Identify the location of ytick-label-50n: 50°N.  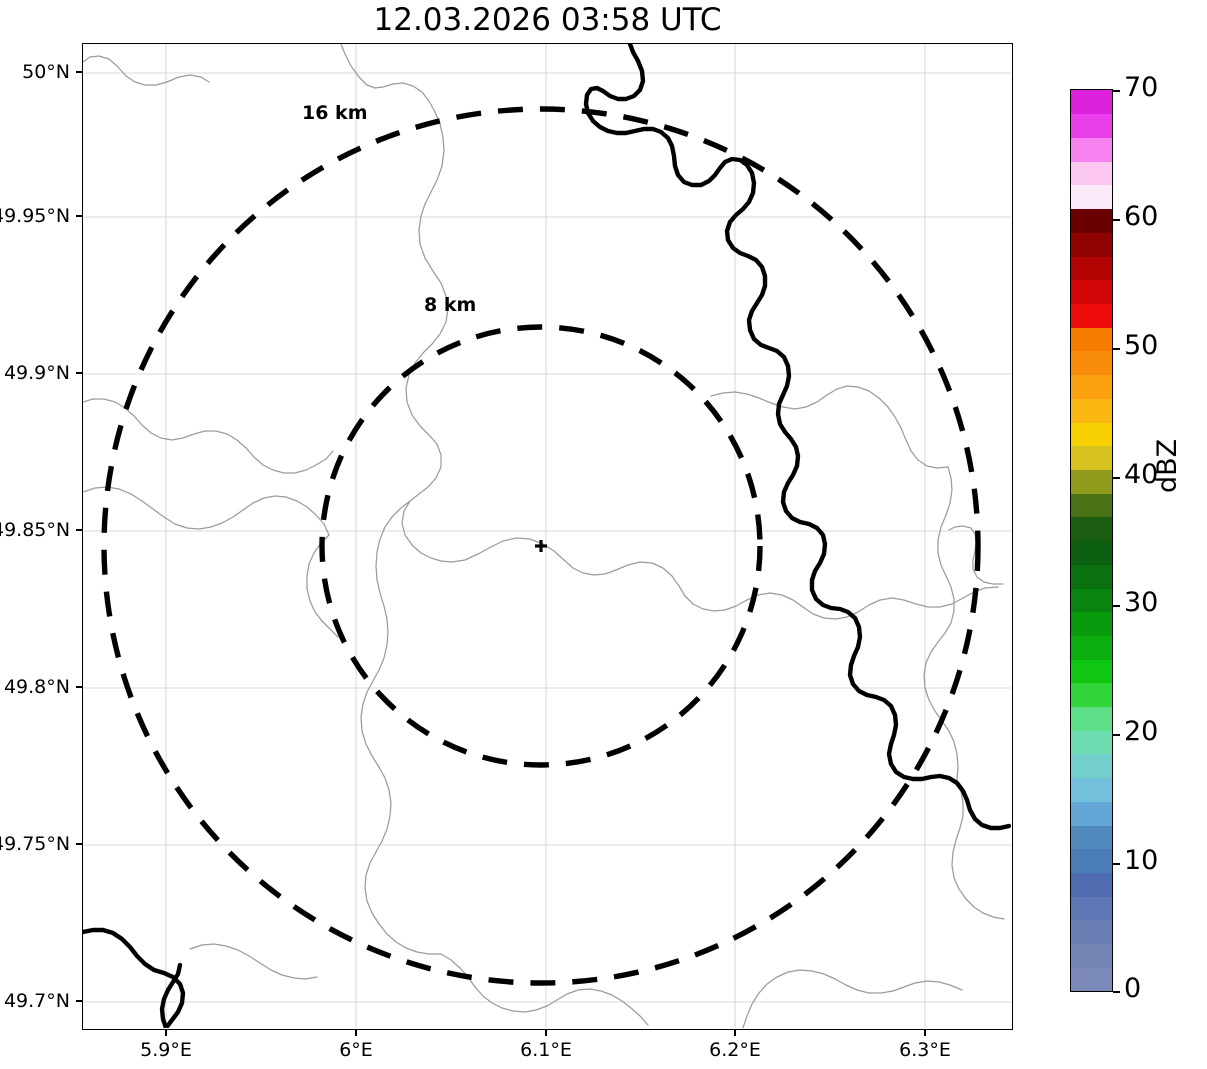
(46, 72).